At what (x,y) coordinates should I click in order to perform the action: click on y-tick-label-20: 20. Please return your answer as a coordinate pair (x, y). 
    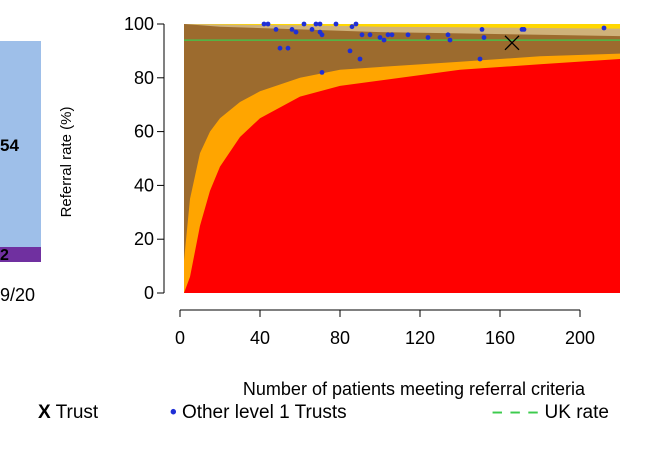
    Looking at the image, I should click on (144, 239).